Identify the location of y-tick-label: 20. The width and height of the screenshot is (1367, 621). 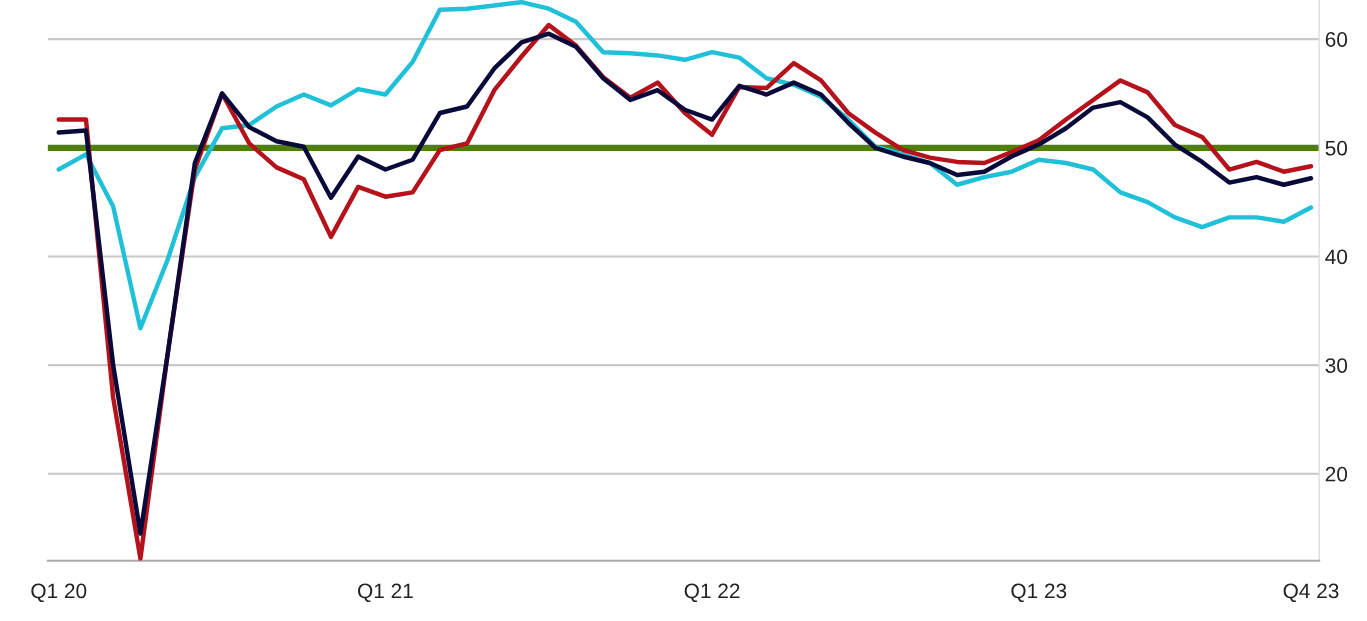
(1336, 474).